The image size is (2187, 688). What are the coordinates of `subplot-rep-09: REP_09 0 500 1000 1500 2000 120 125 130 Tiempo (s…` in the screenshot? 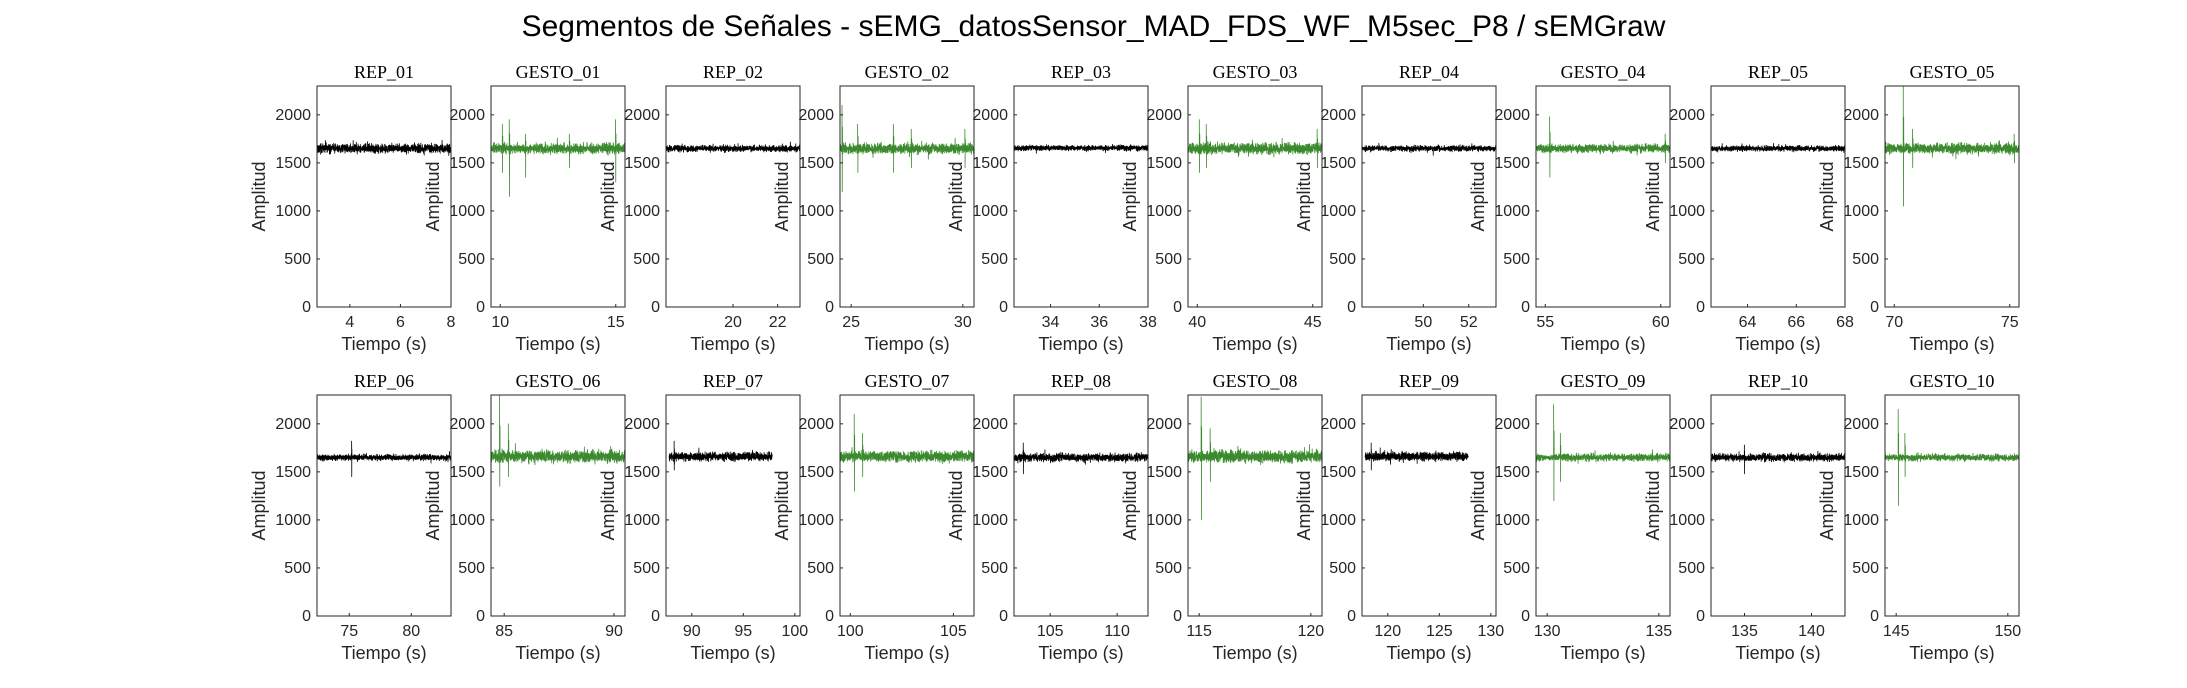 It's located at (1399, 517).